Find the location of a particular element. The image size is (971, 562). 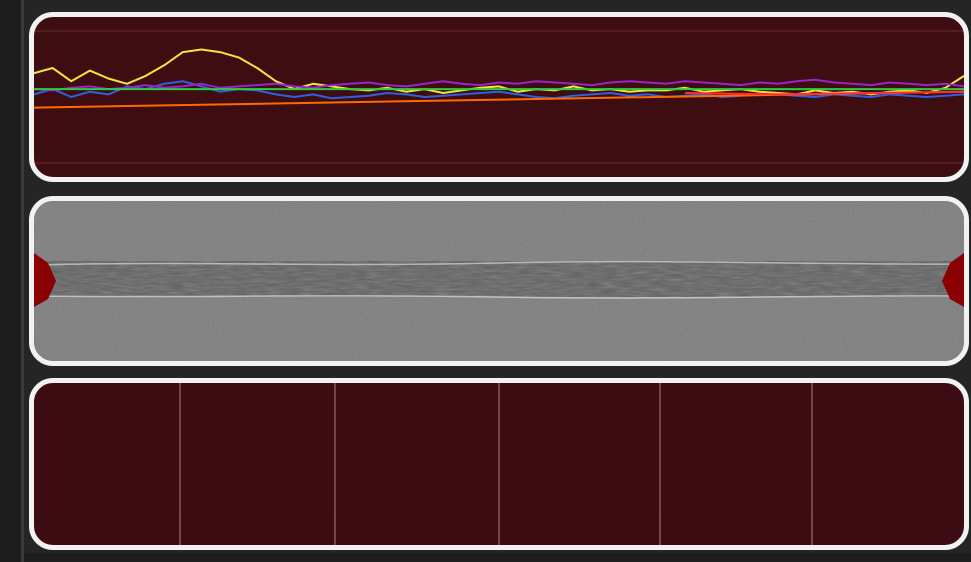

left-rail is located at coordinates (12, 281).